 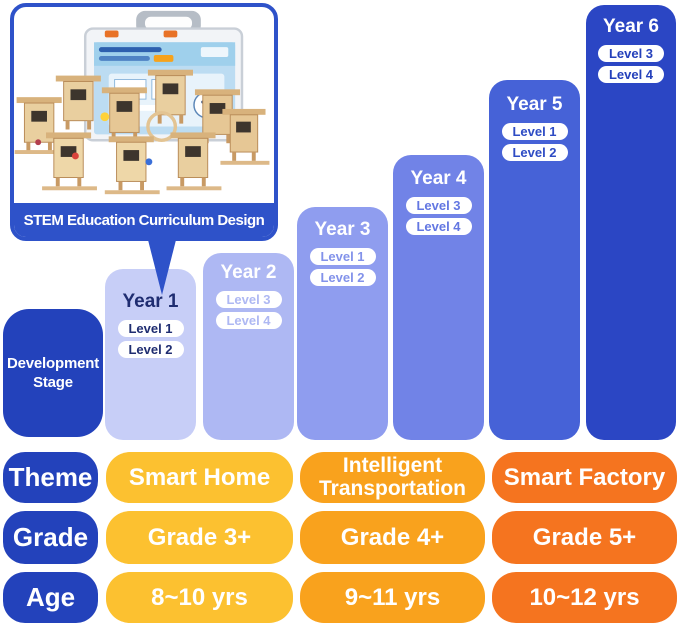 What do you see at coordinates (248, 346) in the screenshot?
I see `year-column-2: Year 2 Level 3 Level 4` at bounding box center [248, 346].